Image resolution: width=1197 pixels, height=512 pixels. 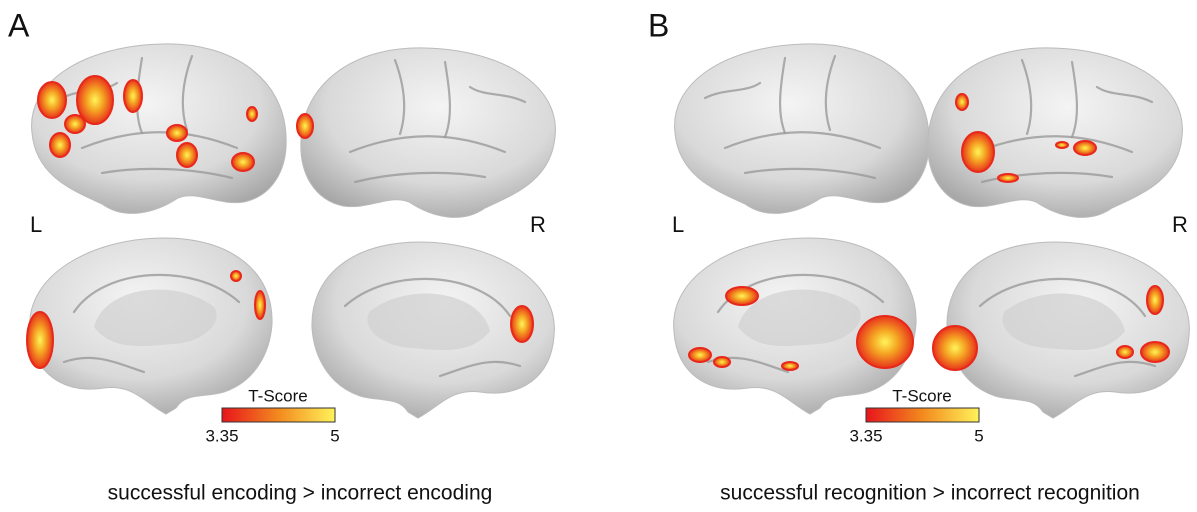 What do you see at coordinates (802, 128) in the screenshot?
I see `brain-lateral-left` at bounding box center [802, 128].